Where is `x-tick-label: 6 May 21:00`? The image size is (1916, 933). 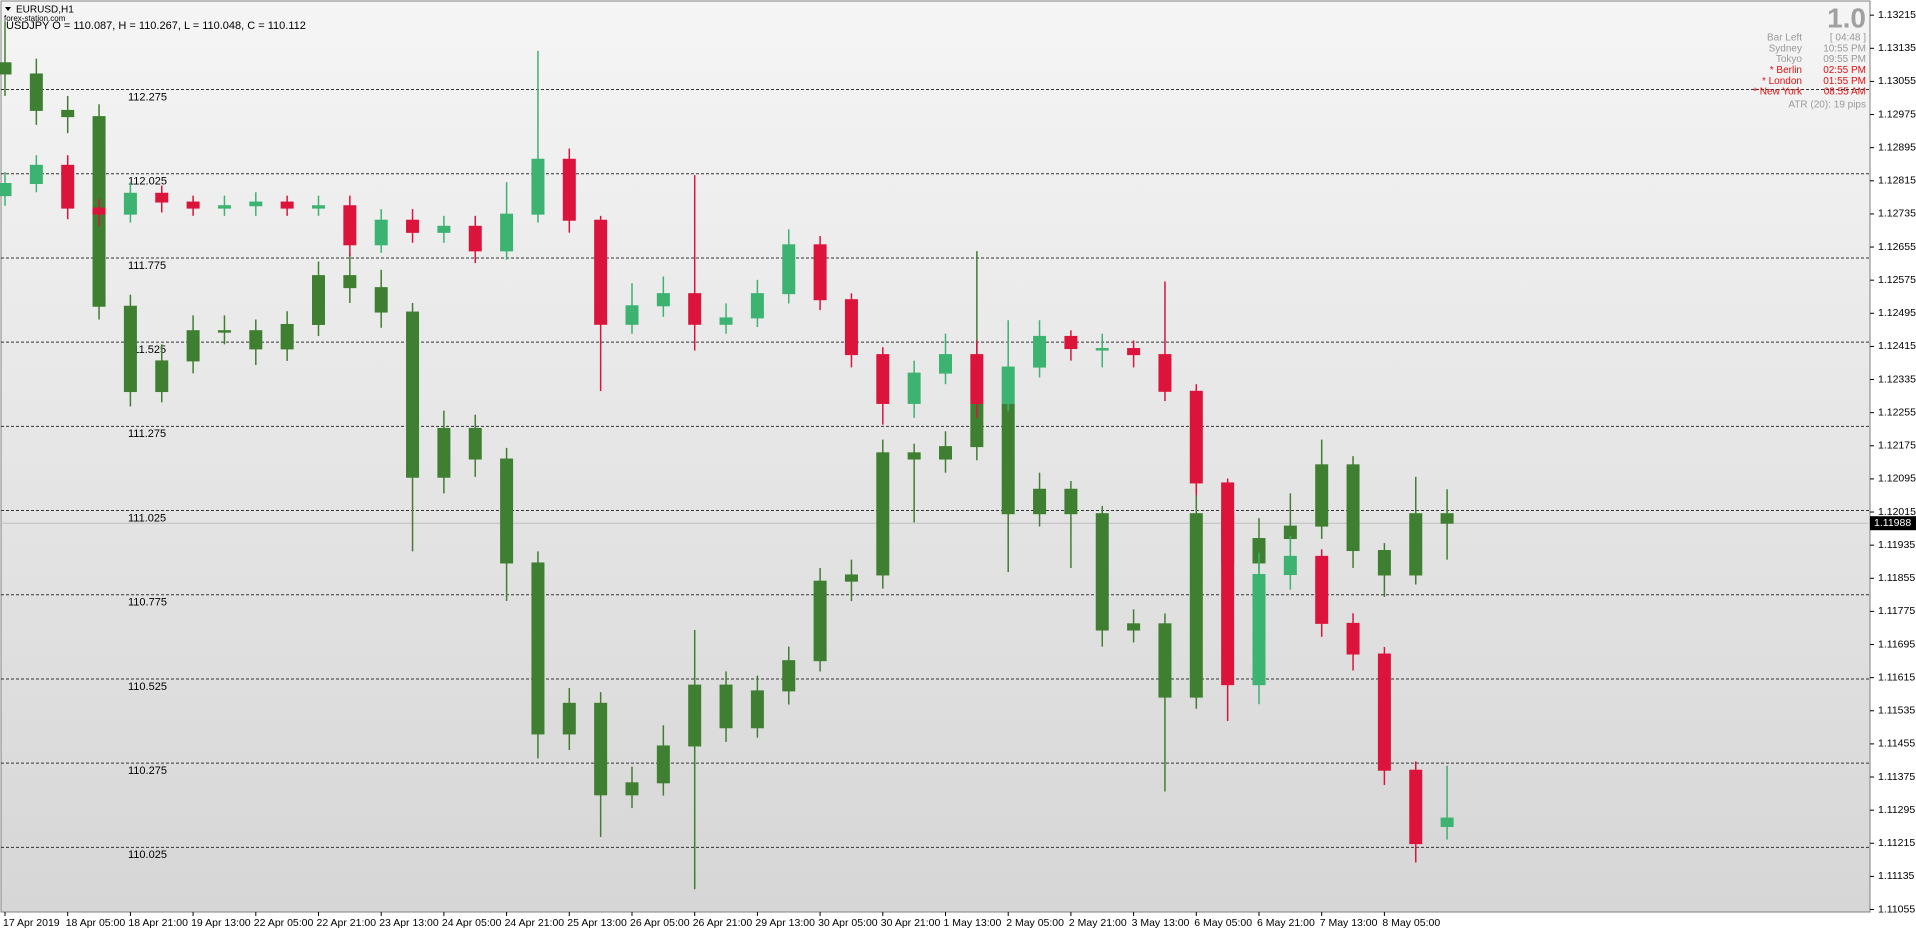 x-tick-label: 6 May 21:00 is located at coordinates (1286, 923).